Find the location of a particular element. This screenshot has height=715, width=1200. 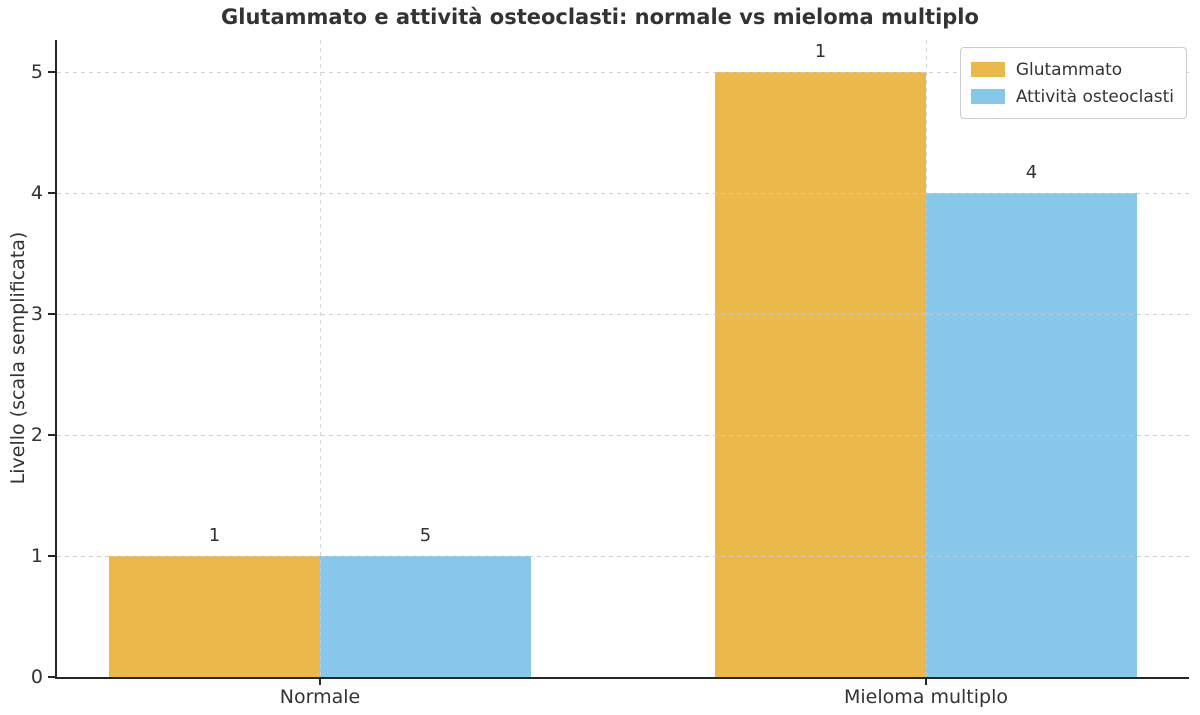

legend: Glutammato Attività osteoclasti is located at coordinates (1073, 83).